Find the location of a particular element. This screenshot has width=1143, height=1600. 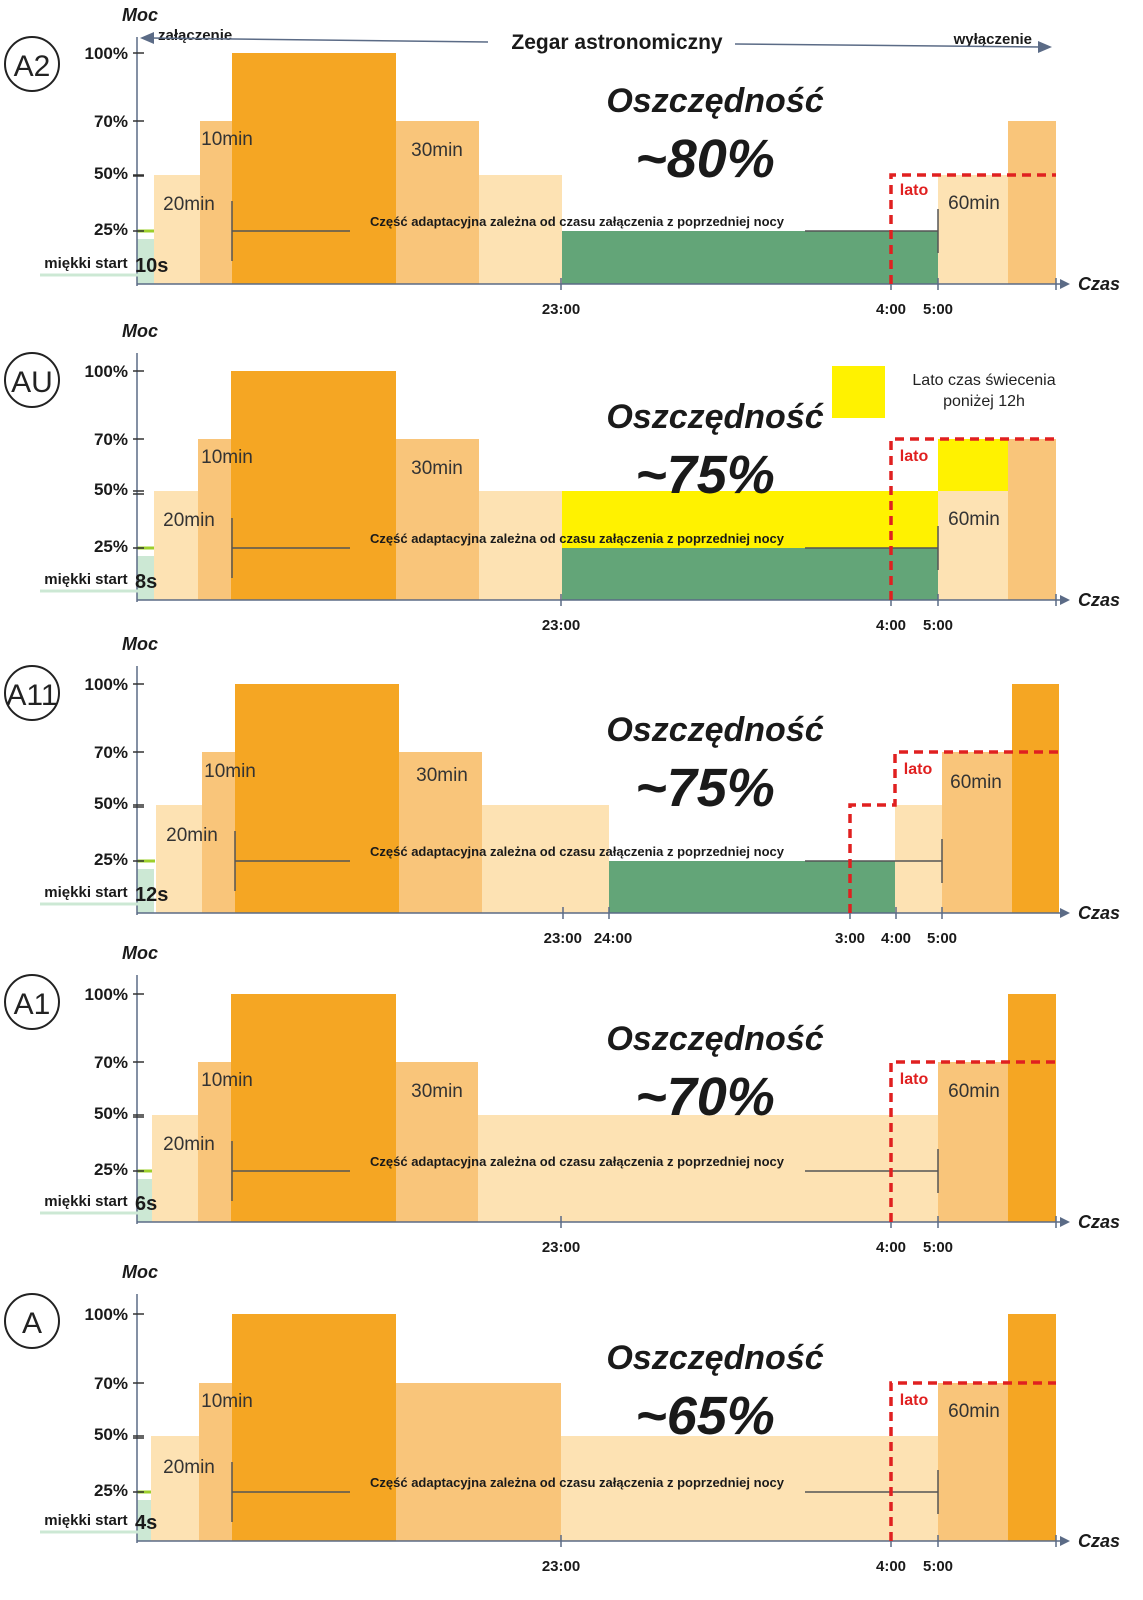

soft-start-value: 4s is located at coordinates (146, 1523).